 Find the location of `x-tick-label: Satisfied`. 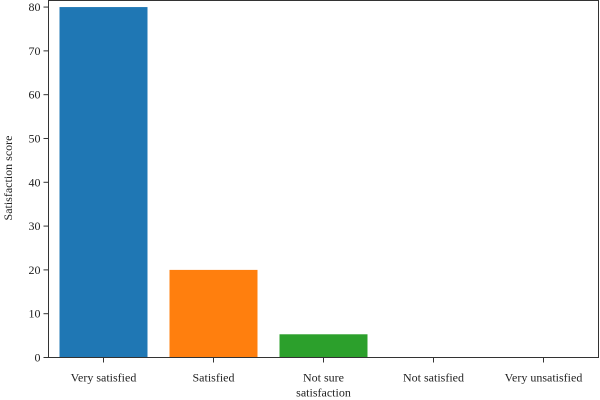

x-tick-label: Satisfied is located at coordinates (214, 378).